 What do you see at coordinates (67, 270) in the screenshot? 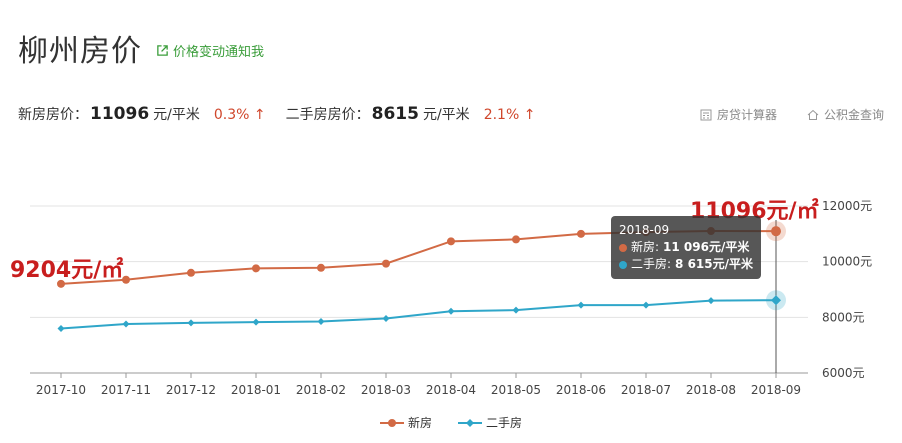
I see `start-price-label: 9204元/㎡` at bounding box center [67, 270].